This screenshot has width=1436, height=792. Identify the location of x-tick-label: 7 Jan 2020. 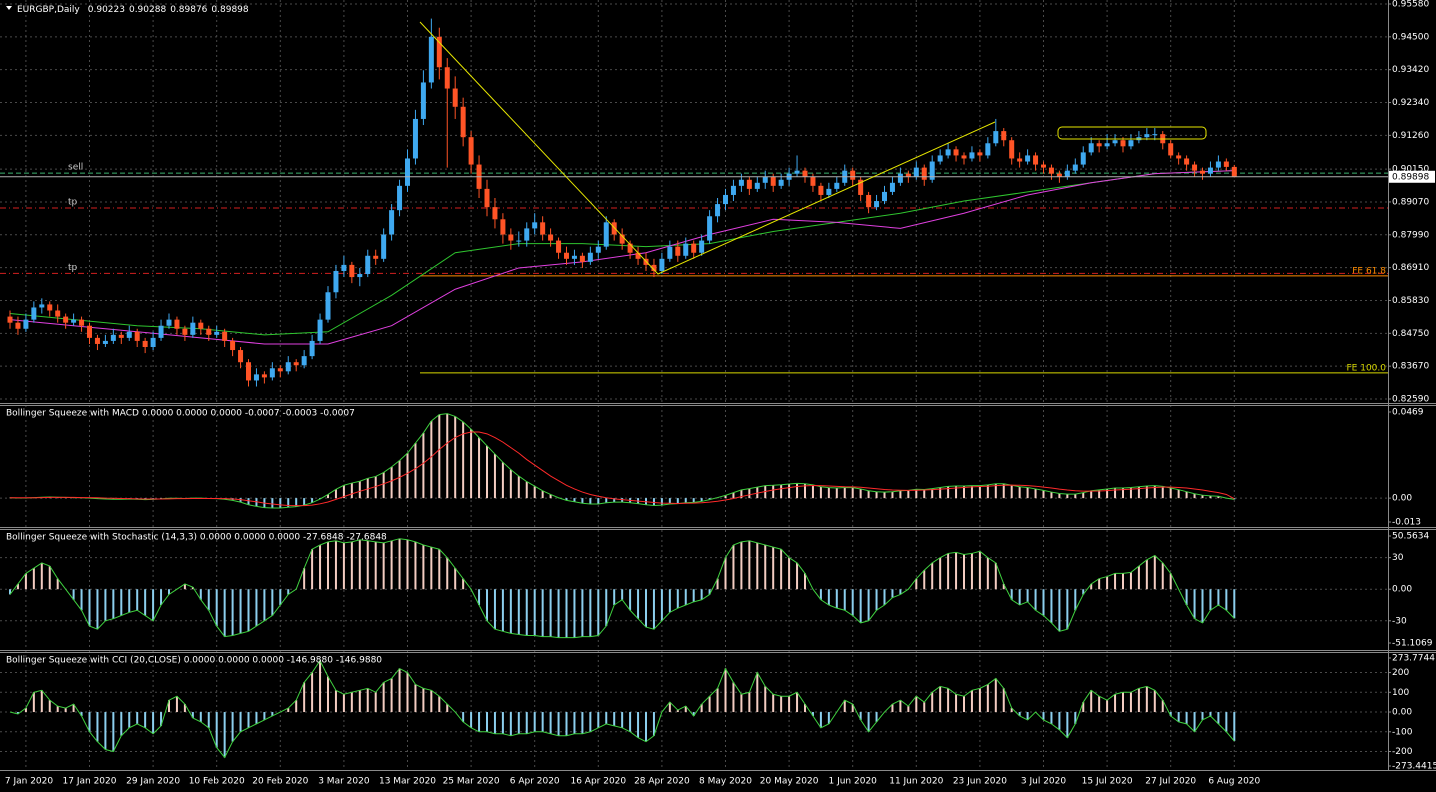
(29, 782).